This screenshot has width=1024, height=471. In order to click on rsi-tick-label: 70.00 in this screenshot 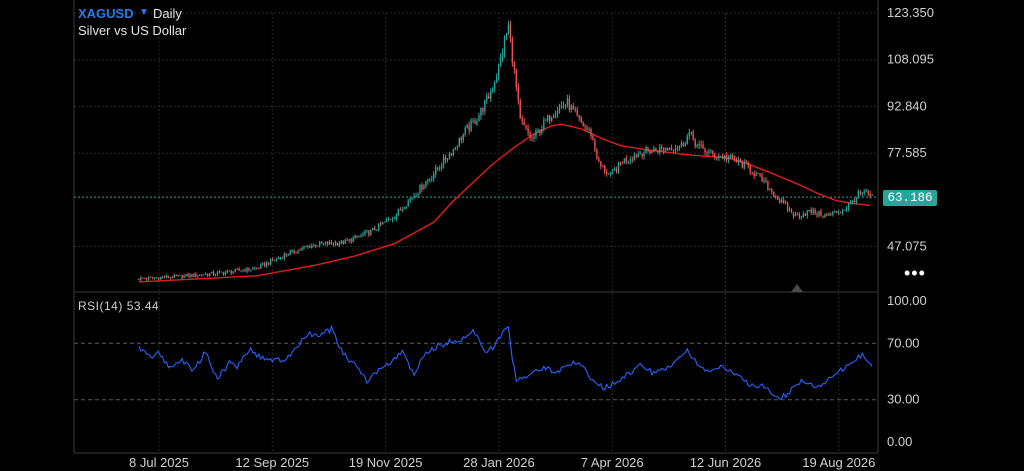, I will do `click(903, 342)`.